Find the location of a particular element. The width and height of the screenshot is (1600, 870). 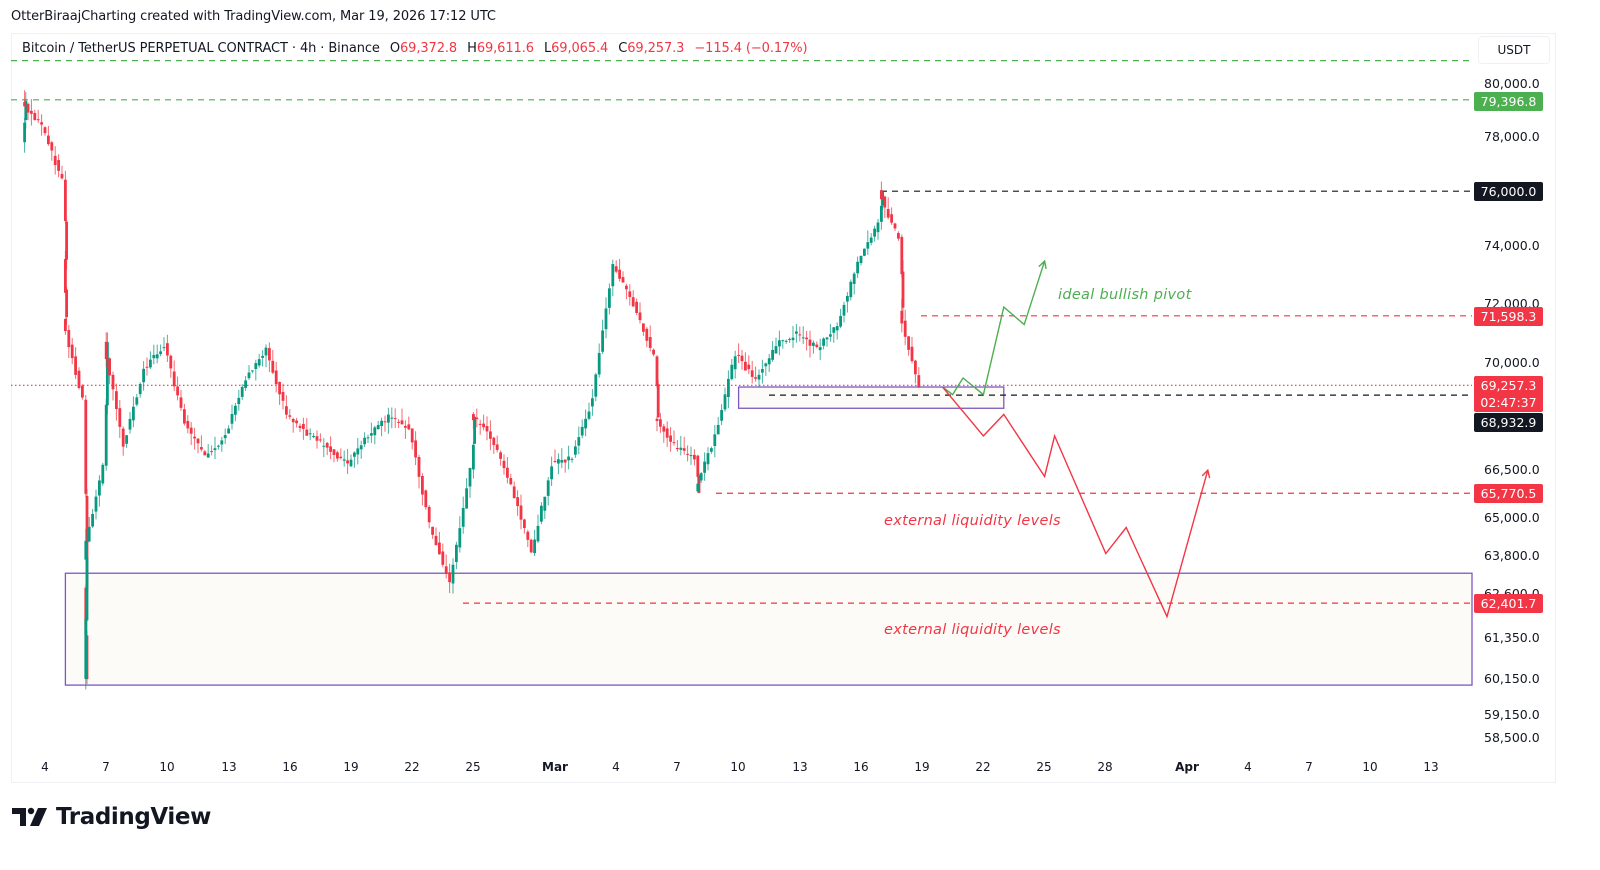

low-label: L is located at coordinates (547, 48).